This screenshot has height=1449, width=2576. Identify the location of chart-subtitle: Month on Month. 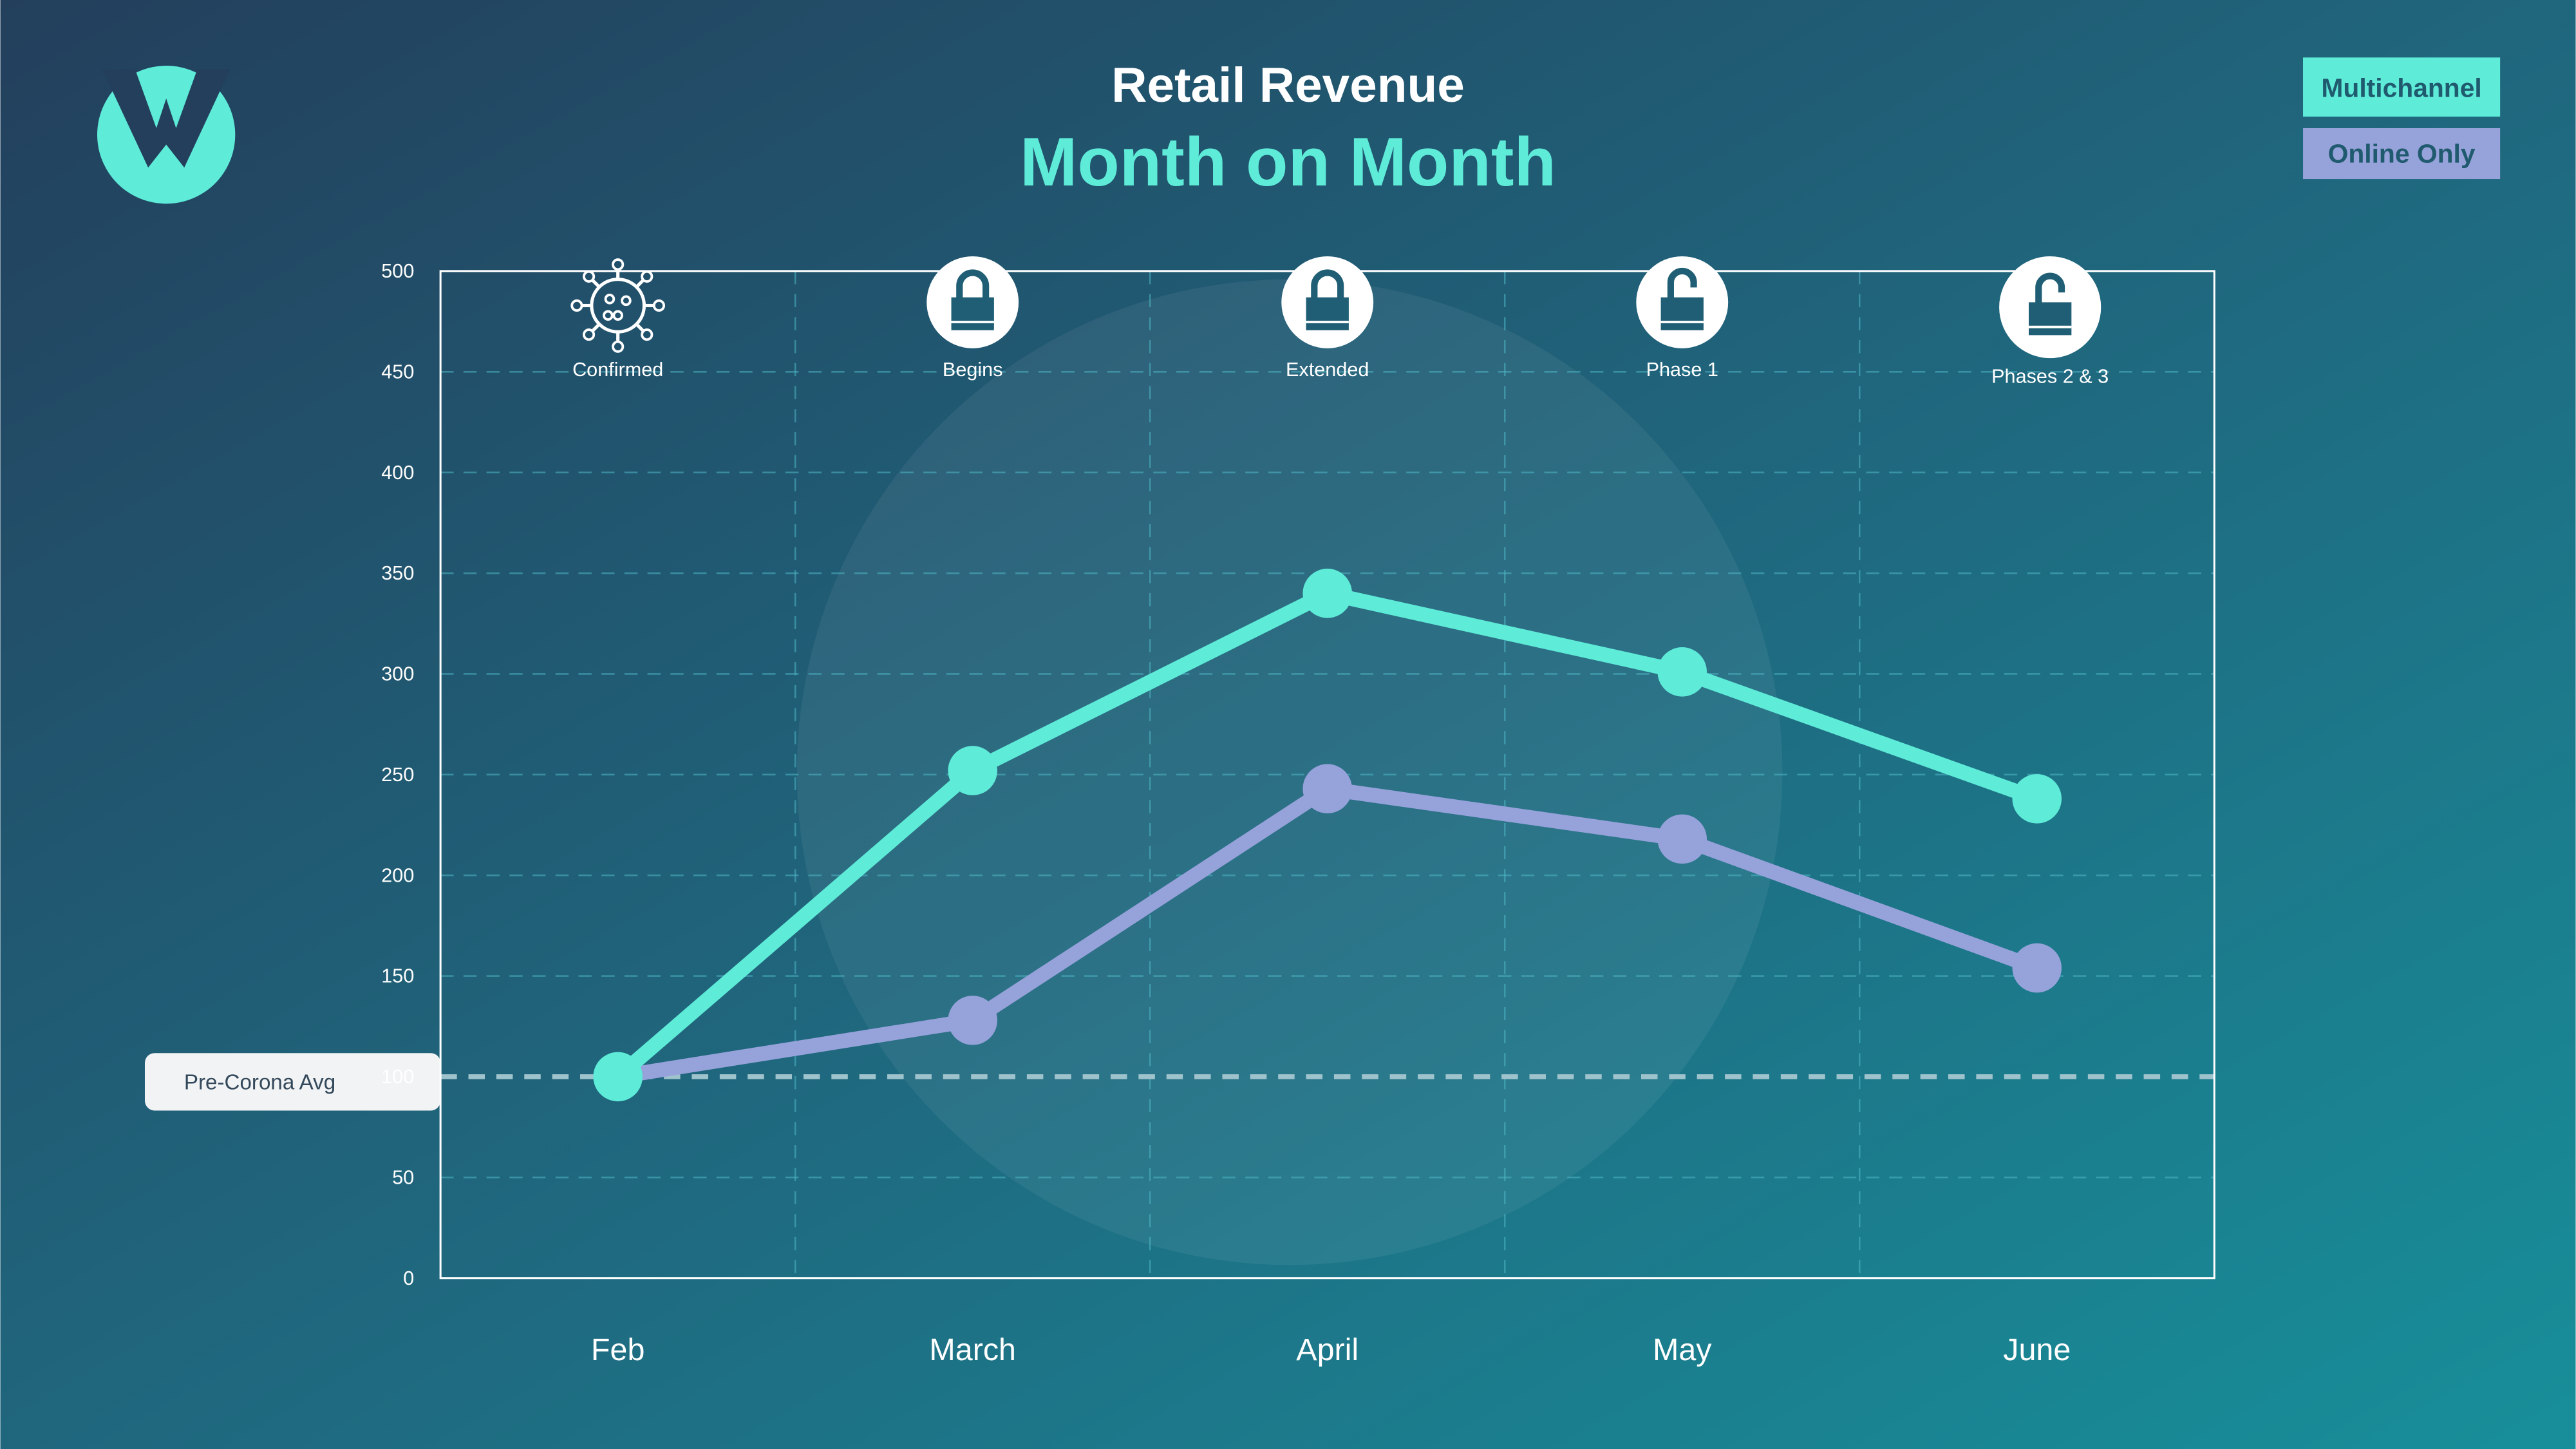
(1288, 161).